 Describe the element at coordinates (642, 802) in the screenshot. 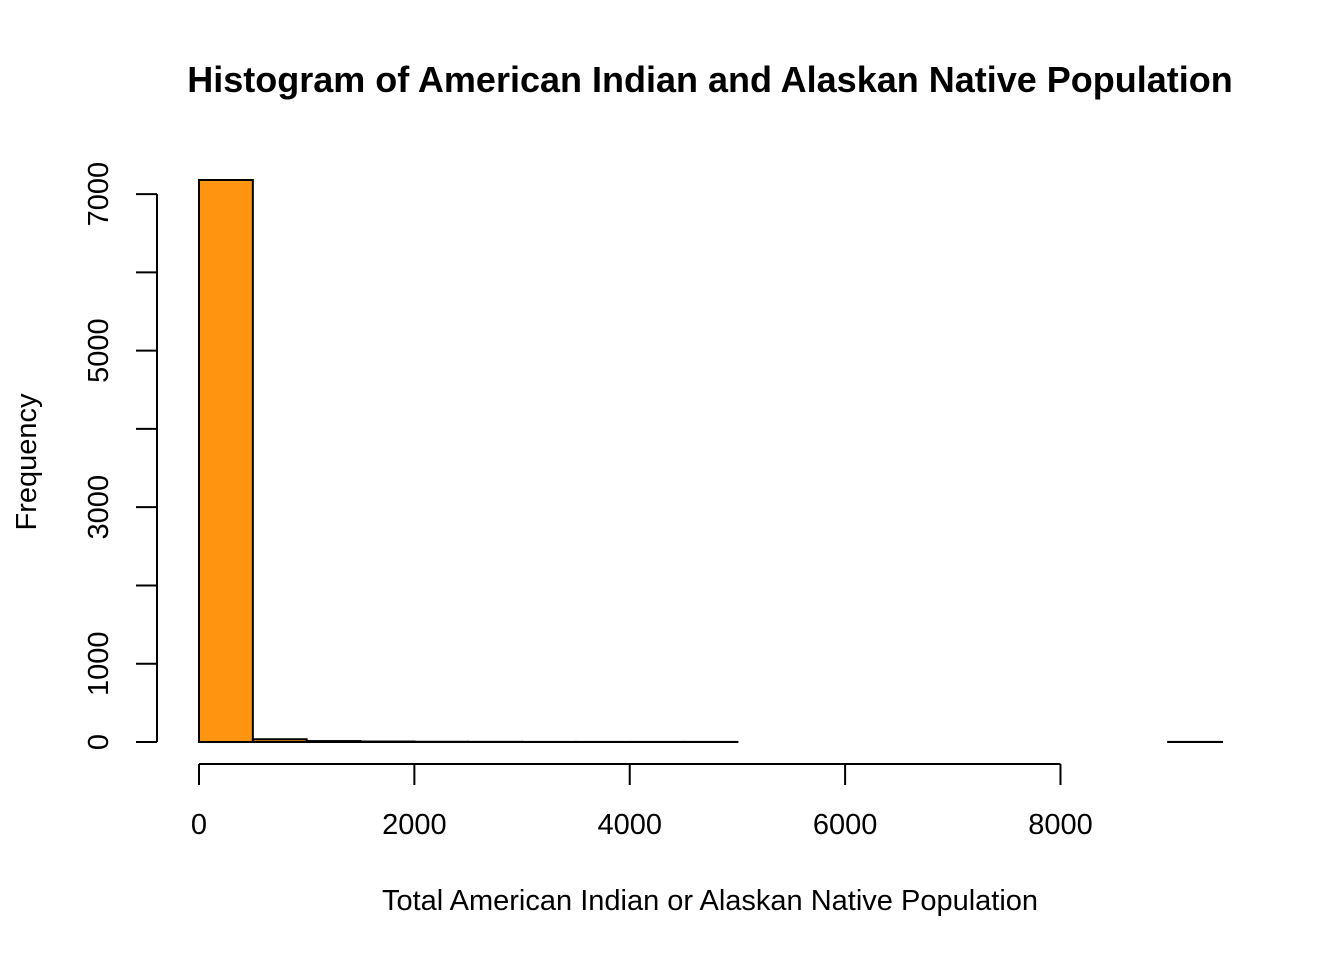

I see `x-axis: 0 2000 4000 6000 8000` at that location.